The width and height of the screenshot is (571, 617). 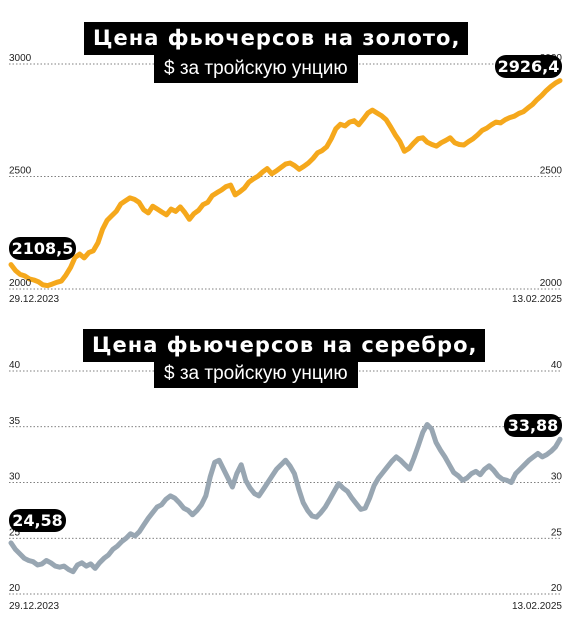 What do you see at coordinates (34, 299) in the screenshot?
I see `gold-x-start-label: 29.12.2023` at bounding box center [34, 299].